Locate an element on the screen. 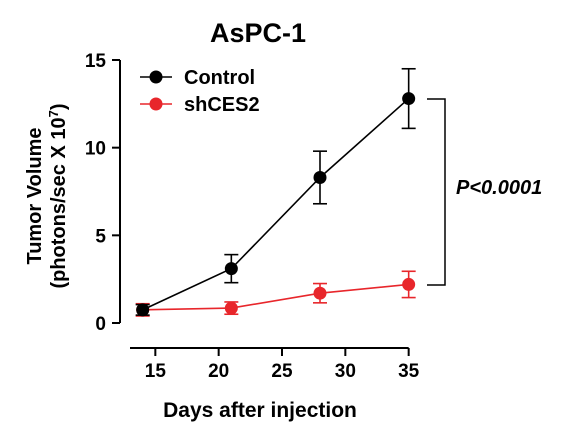 This screenshot has width=568, height=438. y-axis-label: Tumor Volume (photons/sec X 107) is located at coordinates (47, 195).